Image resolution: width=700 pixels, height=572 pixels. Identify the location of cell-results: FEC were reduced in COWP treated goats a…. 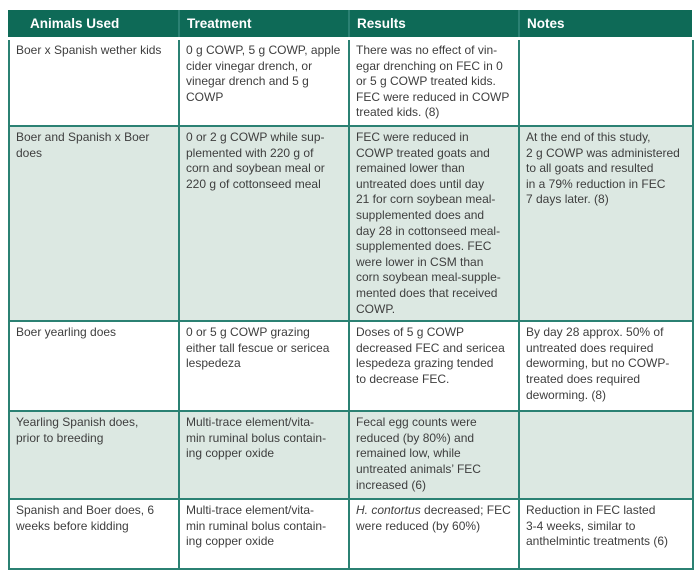
(434, 223).